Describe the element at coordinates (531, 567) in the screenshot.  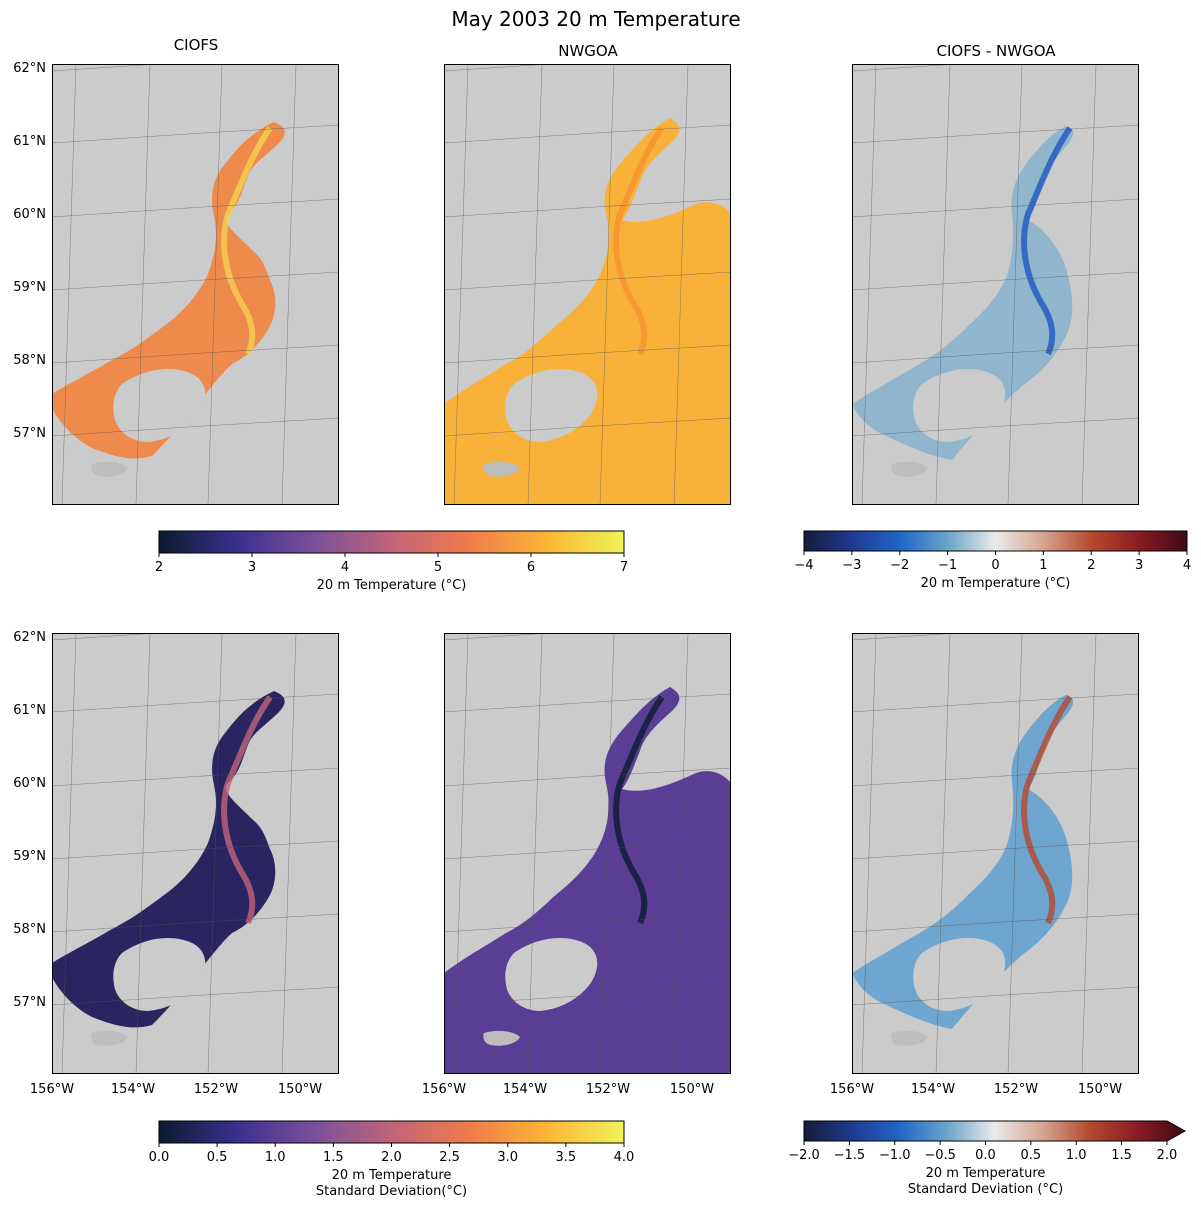
I see `colorbar-tick-label: 6` at that location.